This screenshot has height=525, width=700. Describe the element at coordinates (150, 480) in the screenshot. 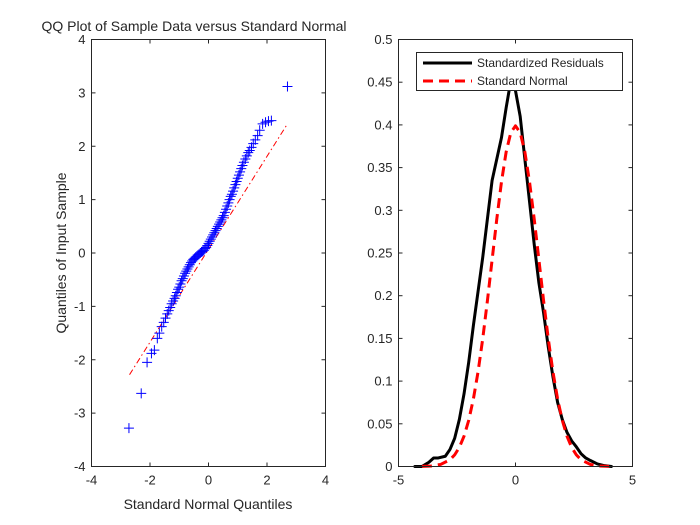

I see `qq-x-tick-label: -2` at that location.